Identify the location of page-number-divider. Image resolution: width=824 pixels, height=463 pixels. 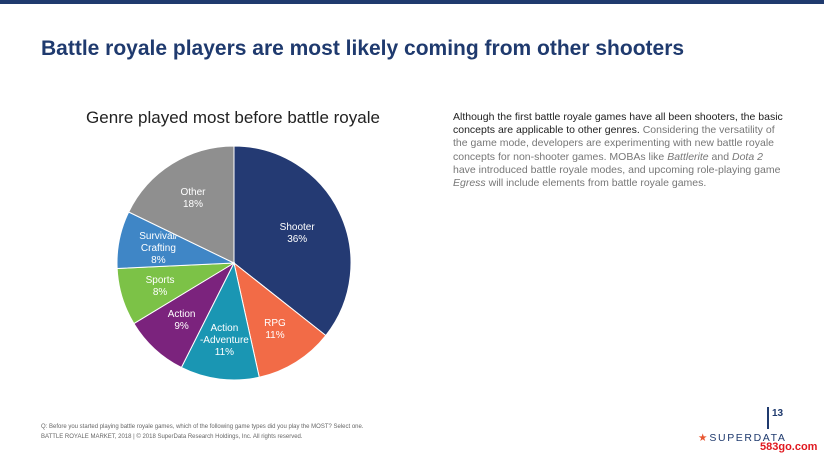
(768, 418).